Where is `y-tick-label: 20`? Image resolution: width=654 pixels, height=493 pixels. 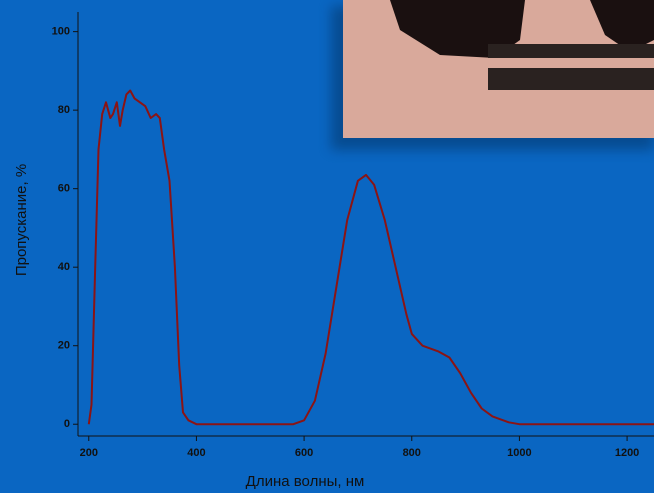 y-tick-label: 20 is located at coordinates (64, 346).